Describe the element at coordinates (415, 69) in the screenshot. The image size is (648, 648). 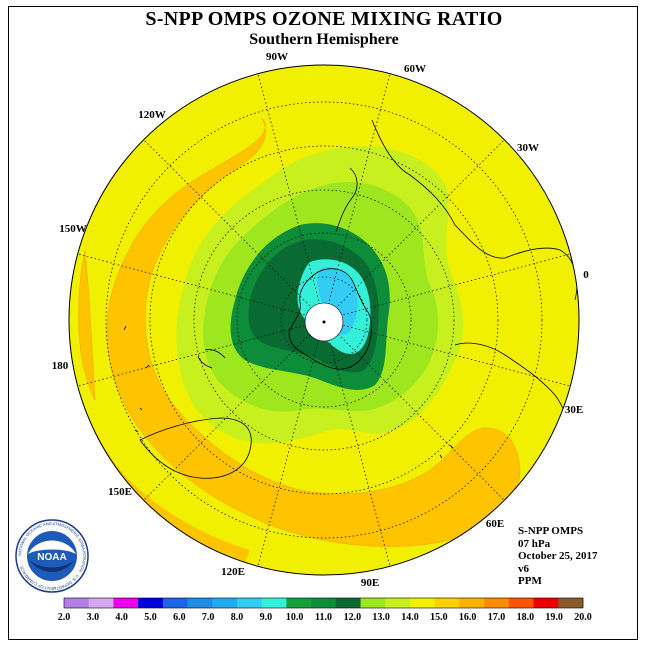
I see `lon-label-60w: 60W` at that location.